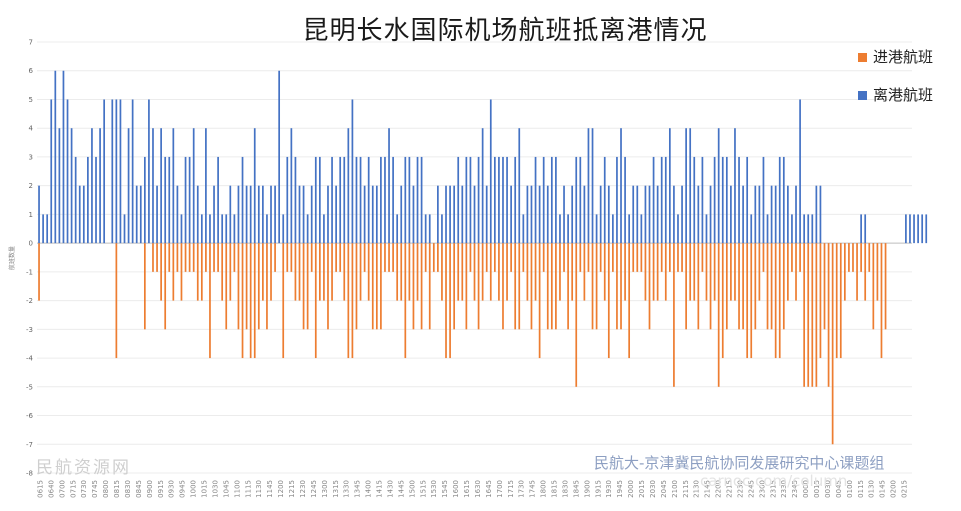 This screenshot has height=511, width=961. What do you see at coordinates (347, 489) in the screenshot?
I see `x-tick-label: 1330` at bounding box center [347, 489].